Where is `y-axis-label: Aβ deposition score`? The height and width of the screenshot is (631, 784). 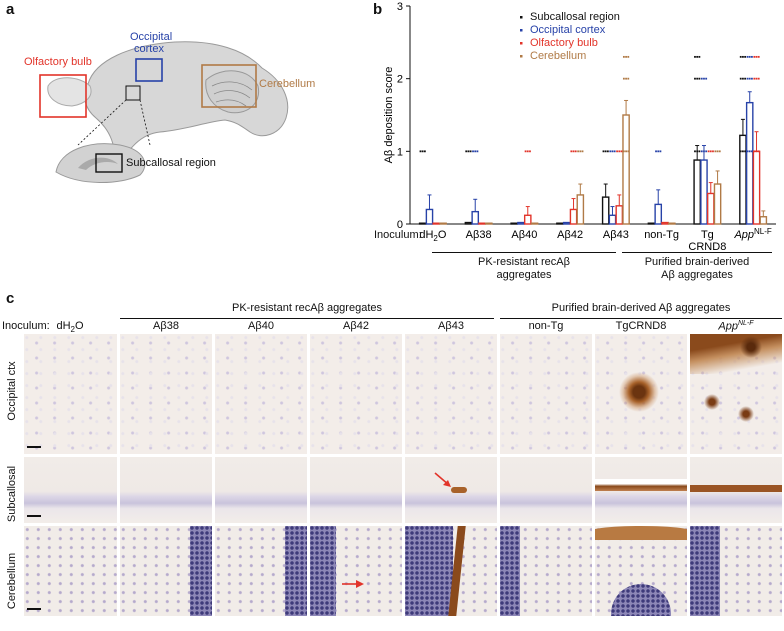
y-axis-label: Aβ deposition score is located at coordinates (389, 115).